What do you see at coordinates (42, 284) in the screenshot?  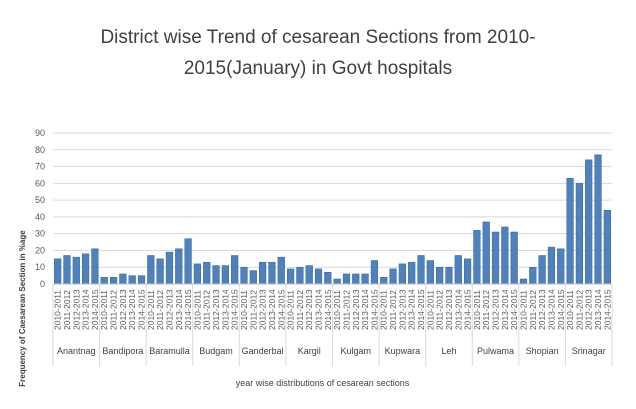 I see `y-tick-label: 0` at bounding box center [42, 284].